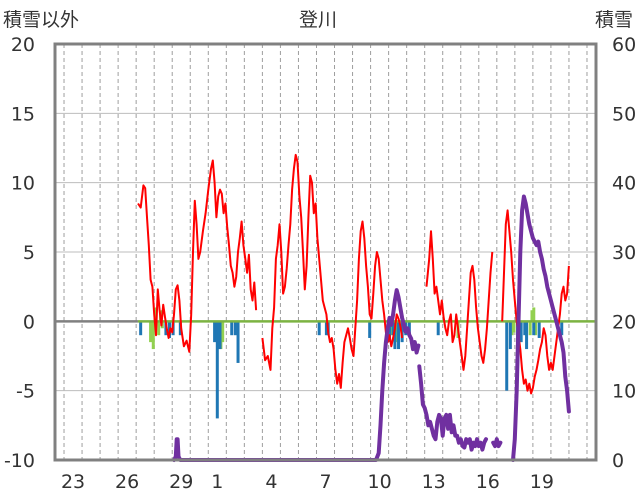  Describe the element at coordinates (624, 114) in the screenshot. I see `right-tick-label: 50` at that location.